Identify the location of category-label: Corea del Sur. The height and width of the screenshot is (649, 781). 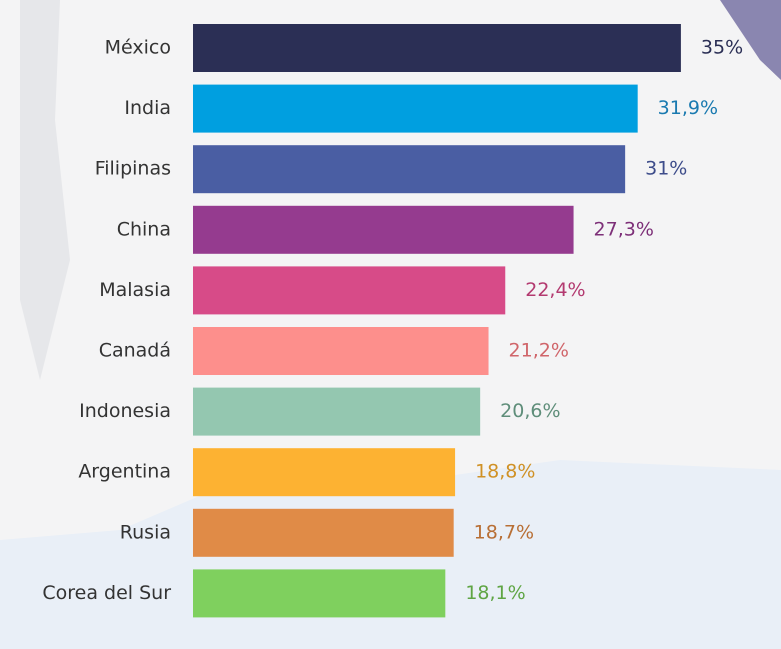
(106, 593).